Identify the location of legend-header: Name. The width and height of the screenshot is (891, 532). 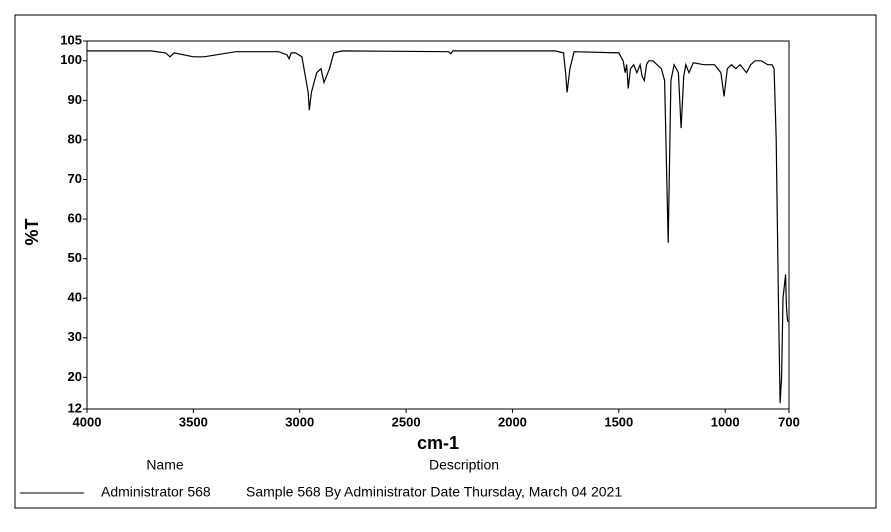
(165, 465).